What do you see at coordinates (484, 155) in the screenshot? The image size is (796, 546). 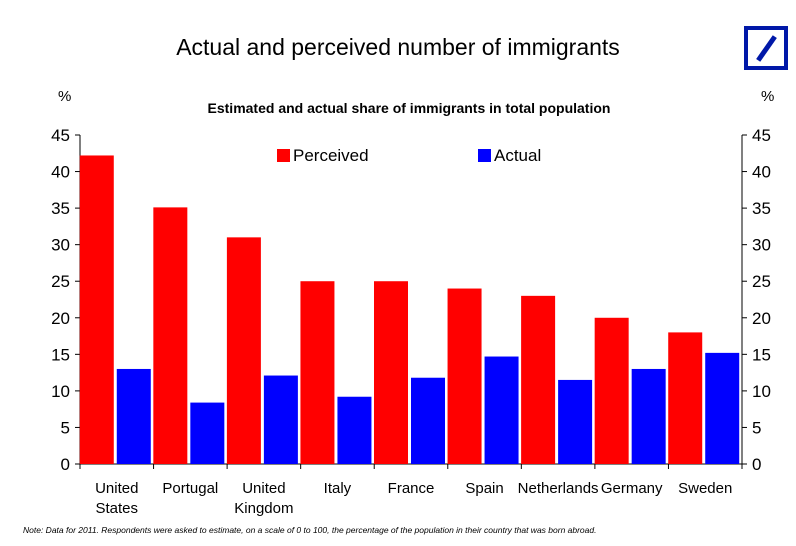 I see `legend-swatch-actual` at bounding box center [484, 155].